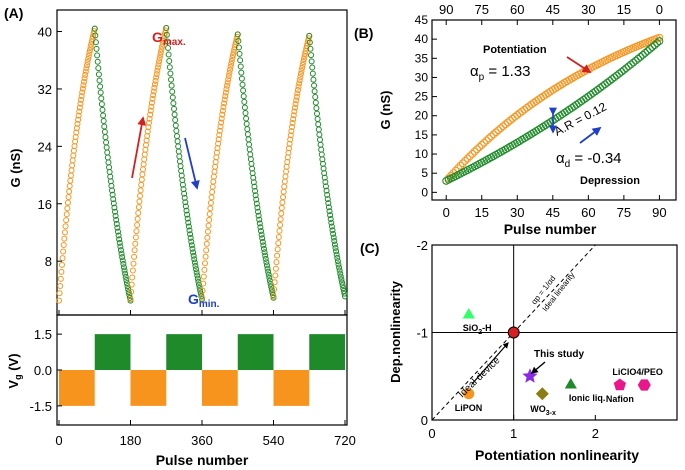 The height and width of the screenshot is (470, 685). Describe the element at coordinates (45, 204) in the screenshot. I see `y-tick-label: 16` at that location.